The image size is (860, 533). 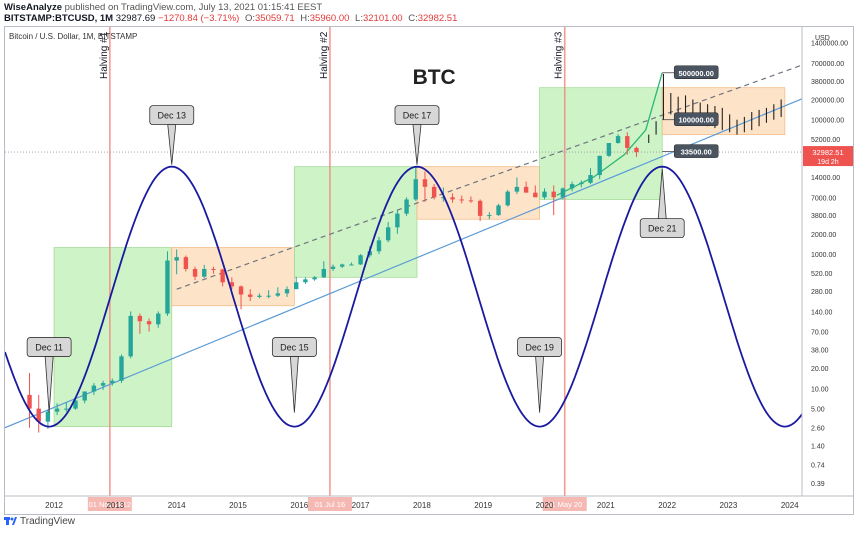 I want to click on x-tick-label: 2016, so click(x=299, y=505).